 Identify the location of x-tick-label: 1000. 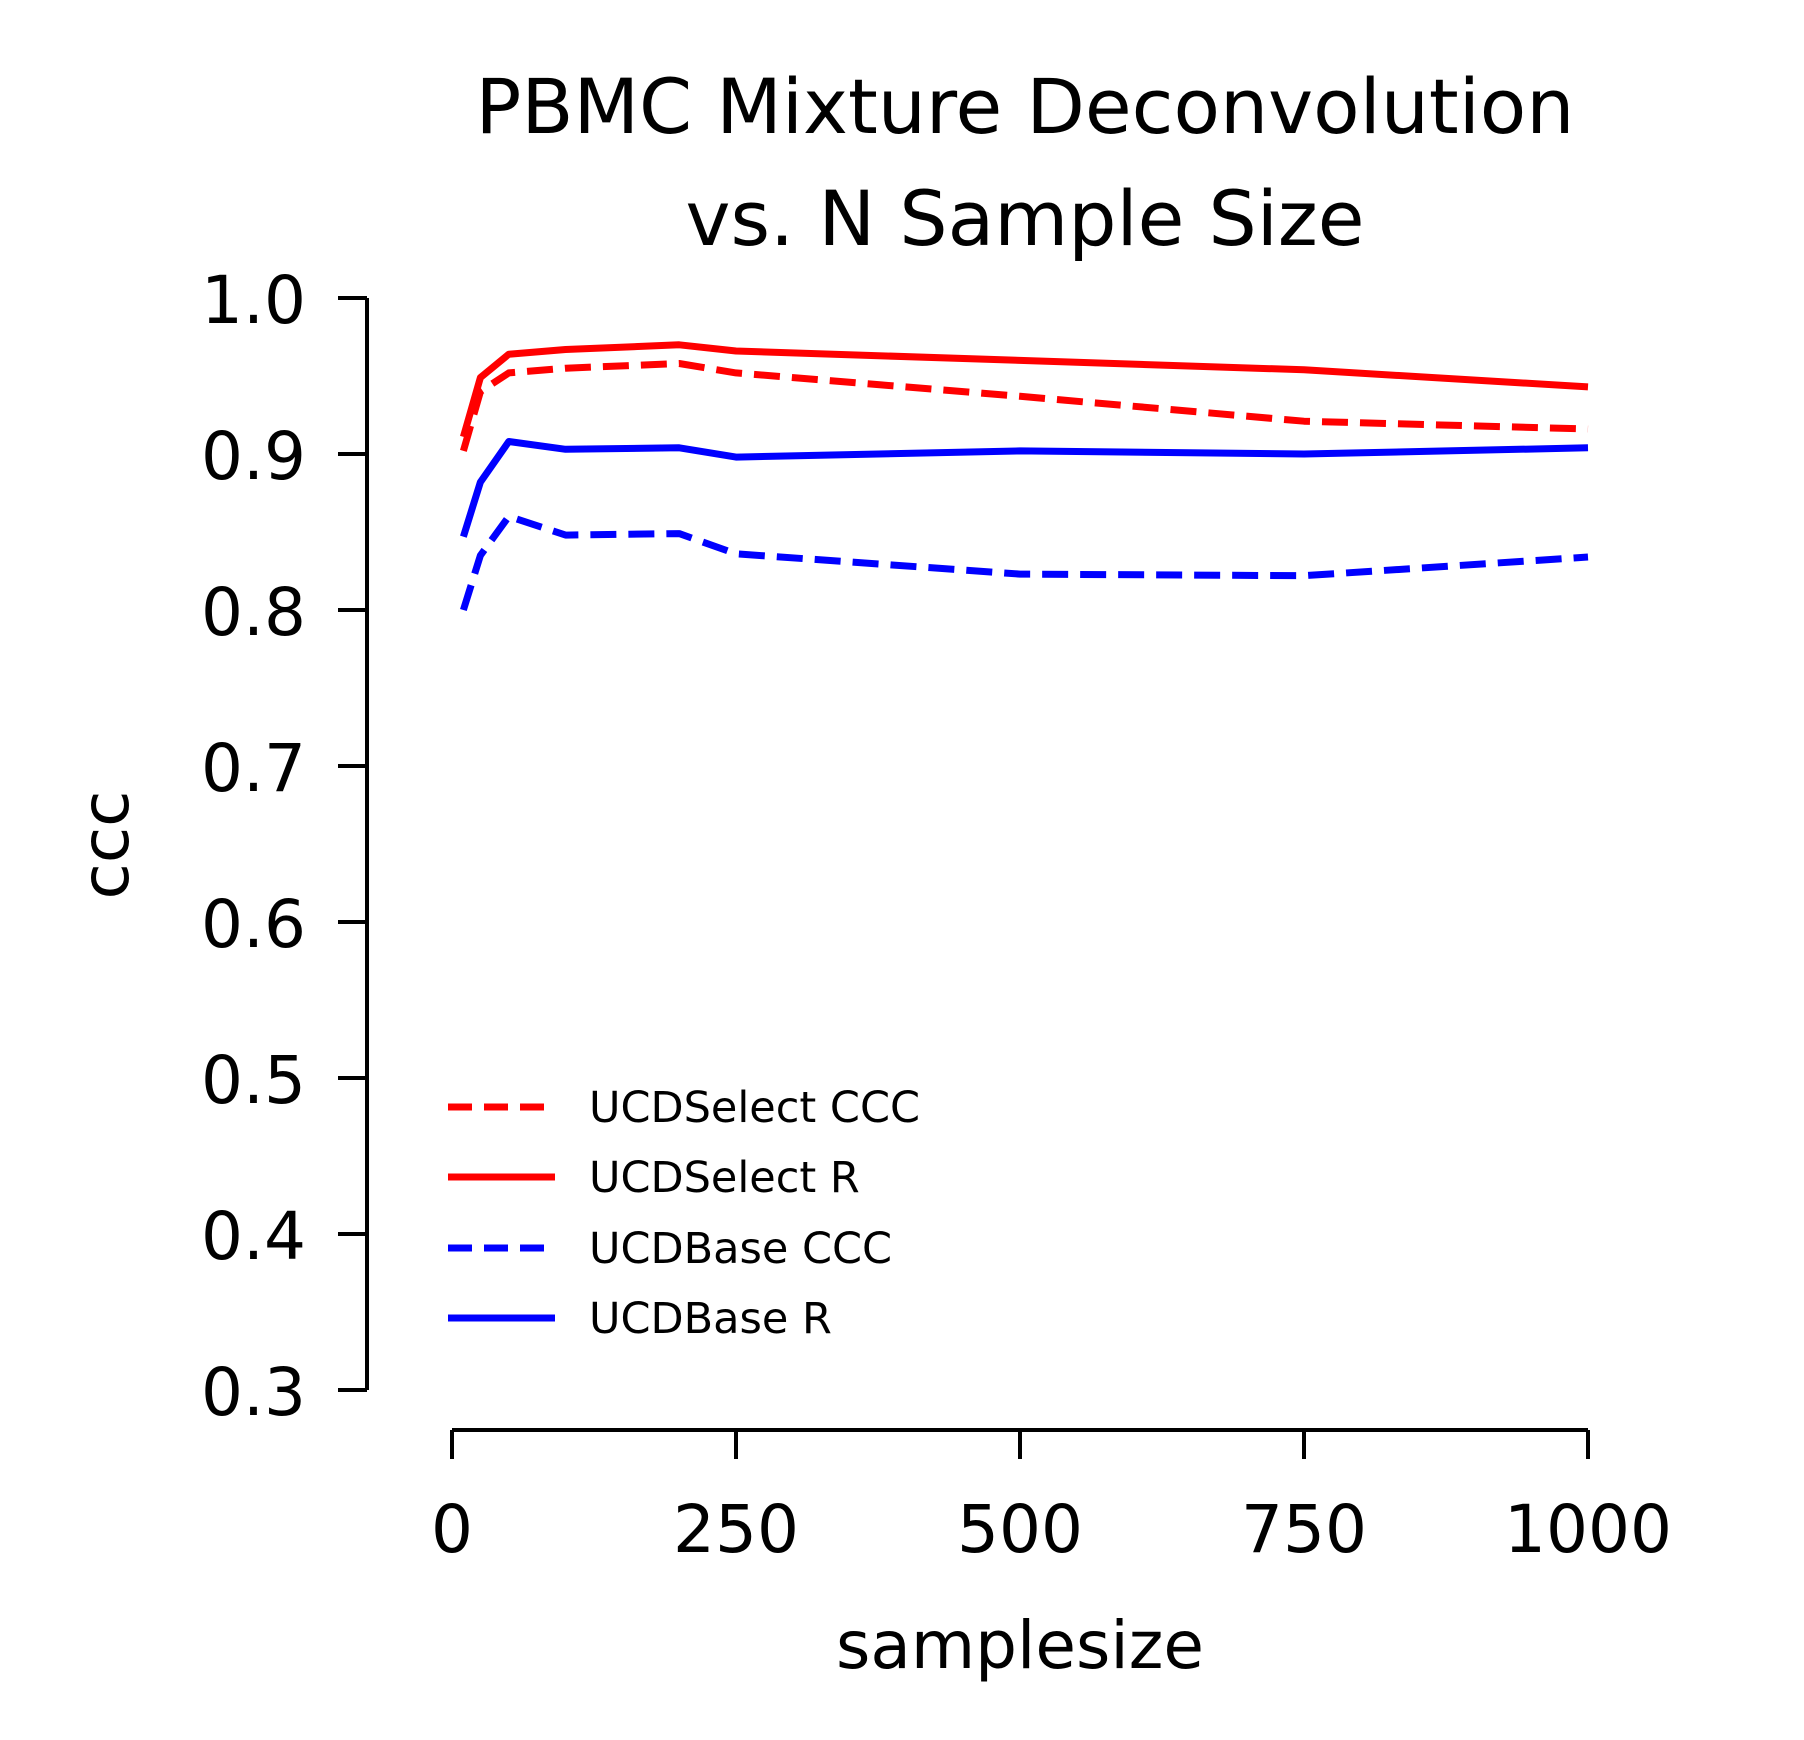
(1588, 1529).